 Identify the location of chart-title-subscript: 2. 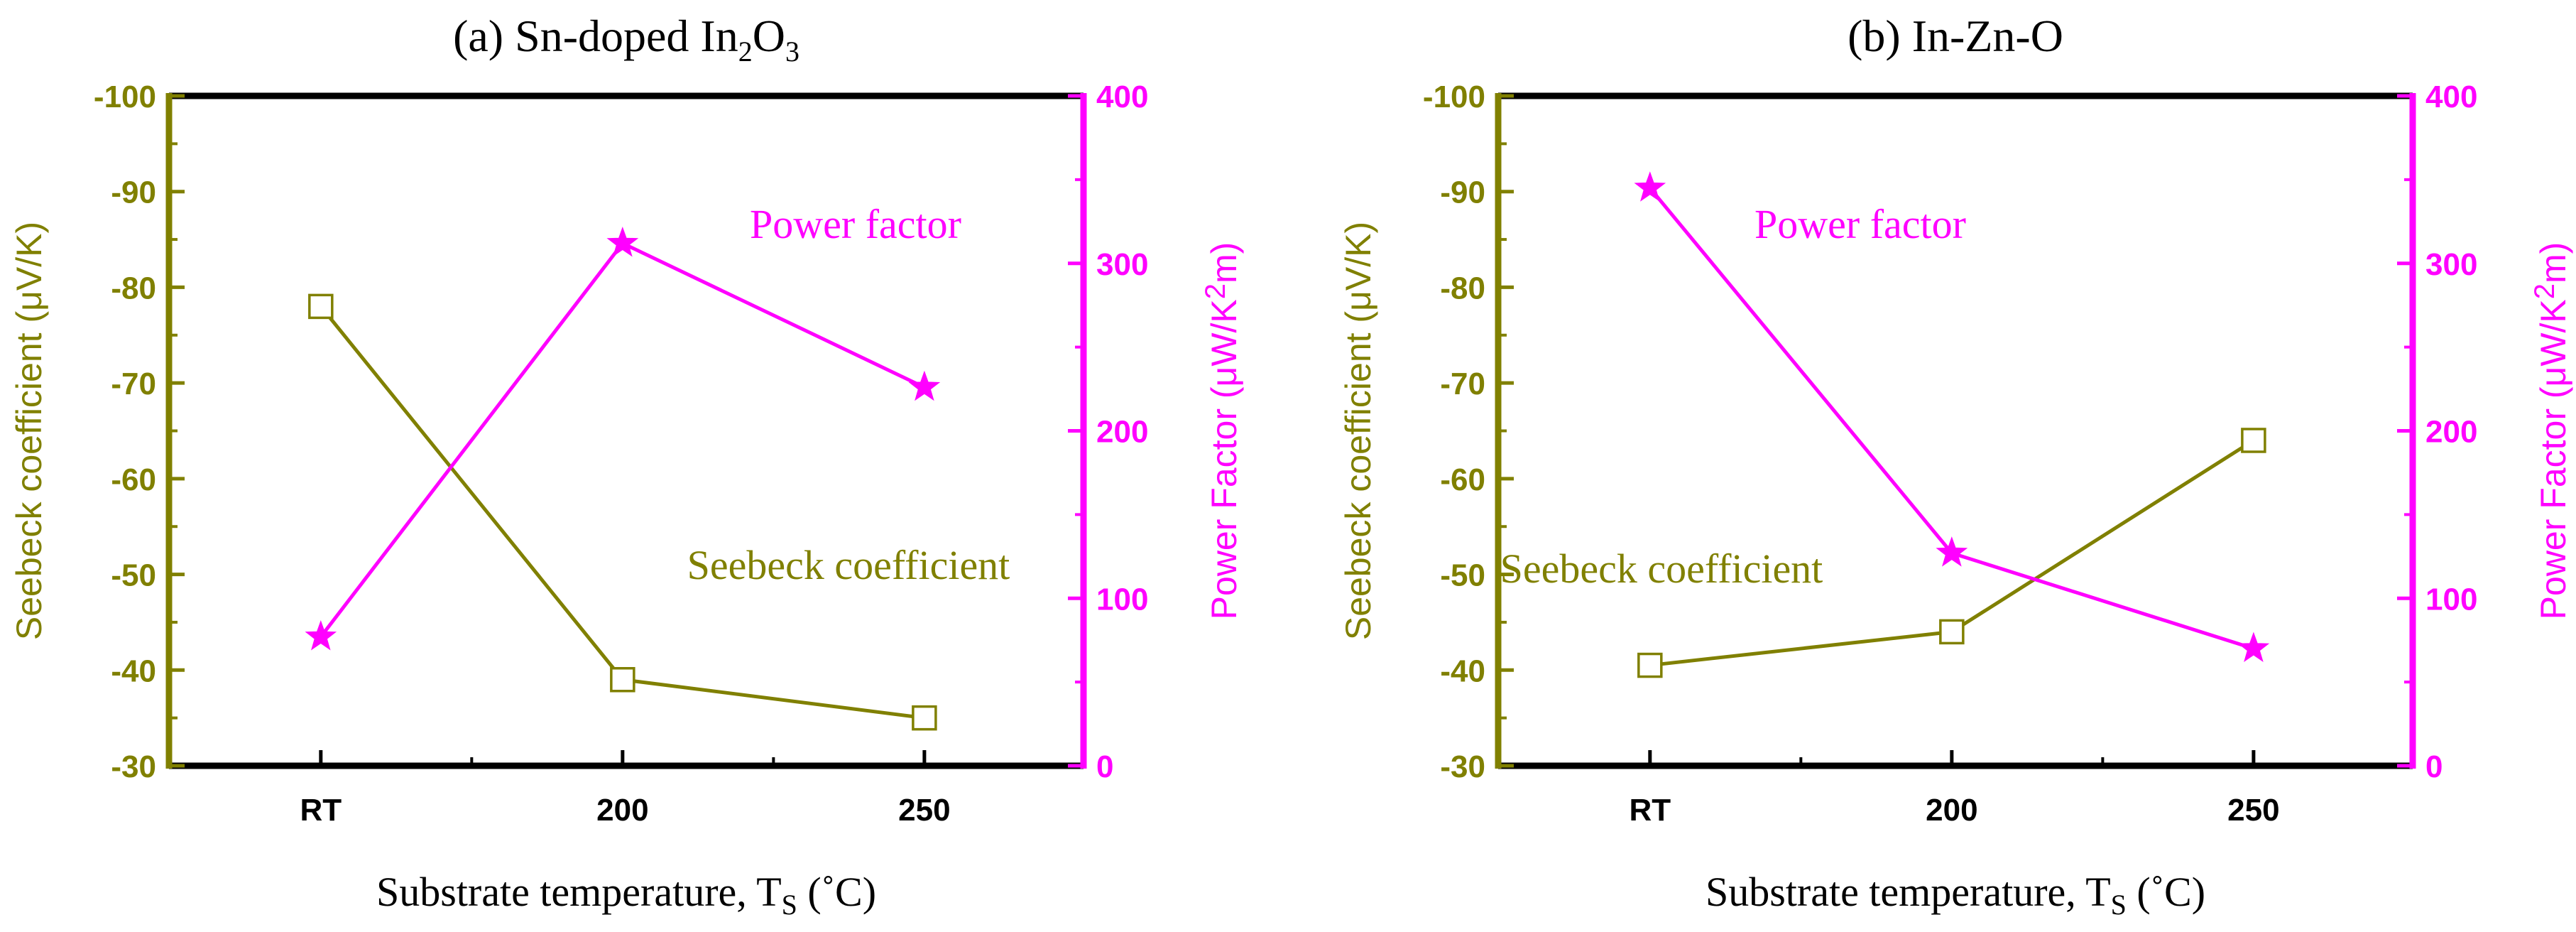
(745, 51).